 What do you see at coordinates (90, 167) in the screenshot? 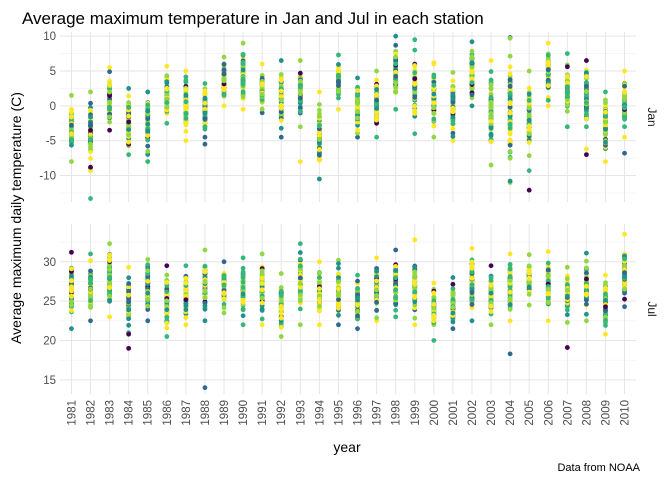
I see `data-point-outlier` at bounding box center [90, 167].